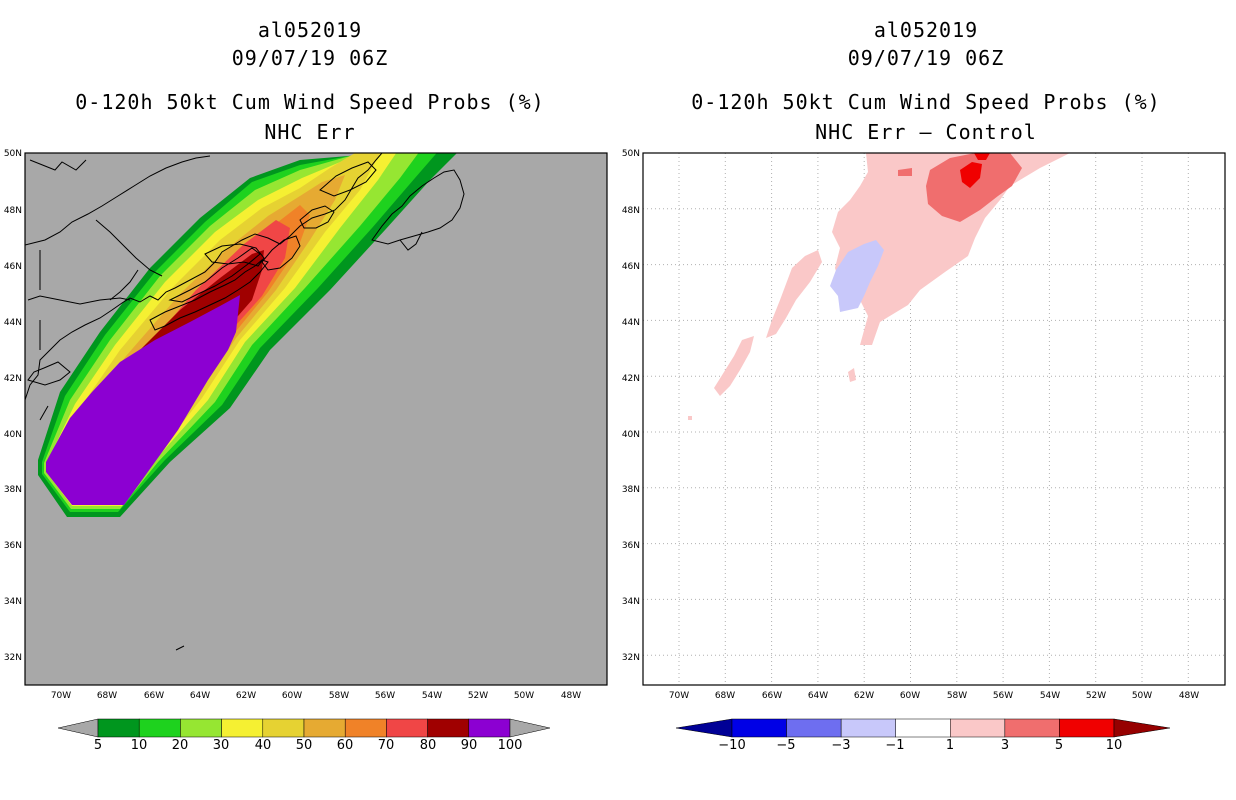 This screenshot has width=1236, height=800. Describe the element at coordinates (631, 323) in the screenshot. I see `right-lat-label: 44N` at that location.